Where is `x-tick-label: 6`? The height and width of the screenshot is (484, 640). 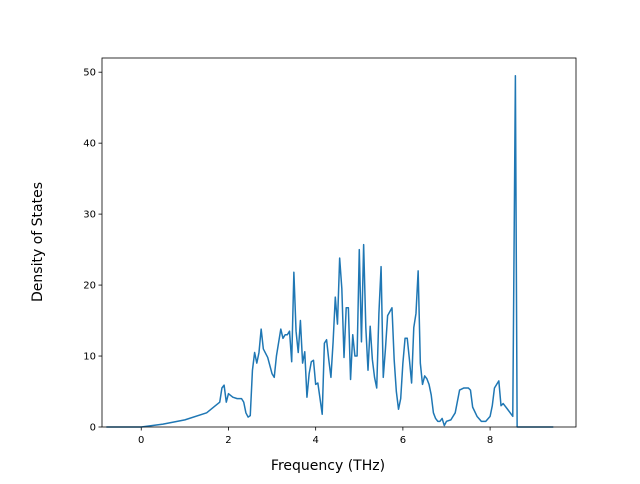 x-tick-label: 6 is located at coordinates (403, 440).